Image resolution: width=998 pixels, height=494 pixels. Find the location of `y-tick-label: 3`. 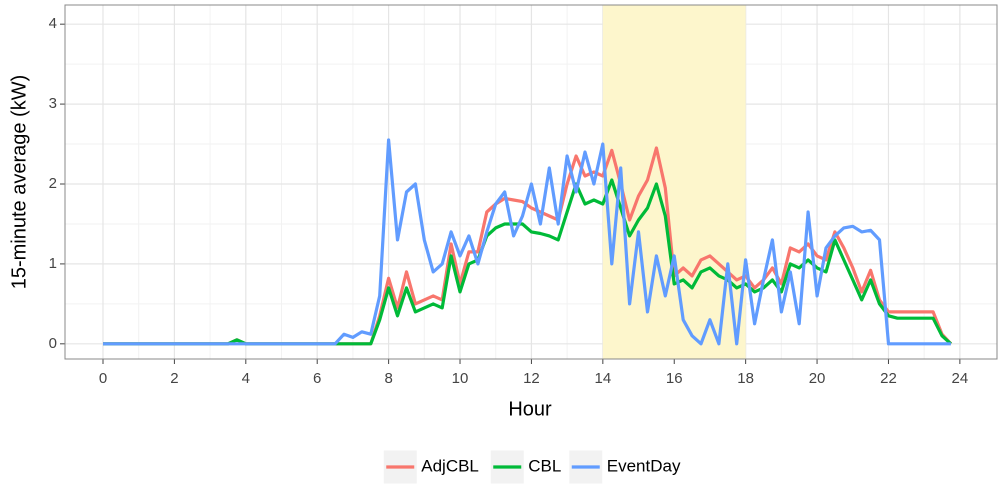

y-tick-label: 3 is located at coordinates (53, 103).